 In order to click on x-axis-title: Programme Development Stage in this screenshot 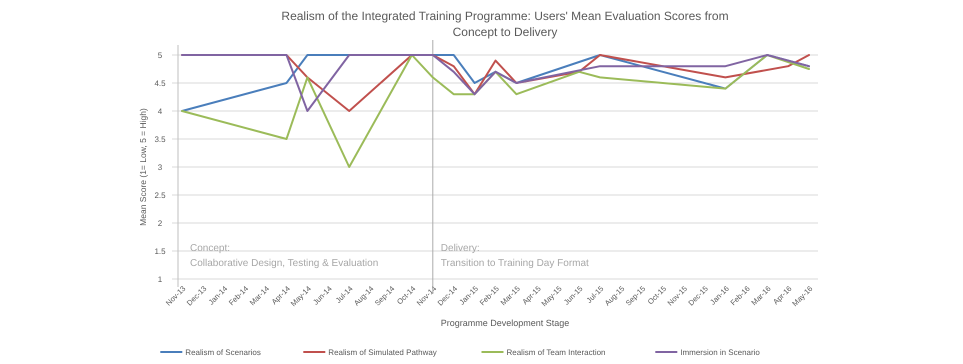, I will do `click(505, 323)`.